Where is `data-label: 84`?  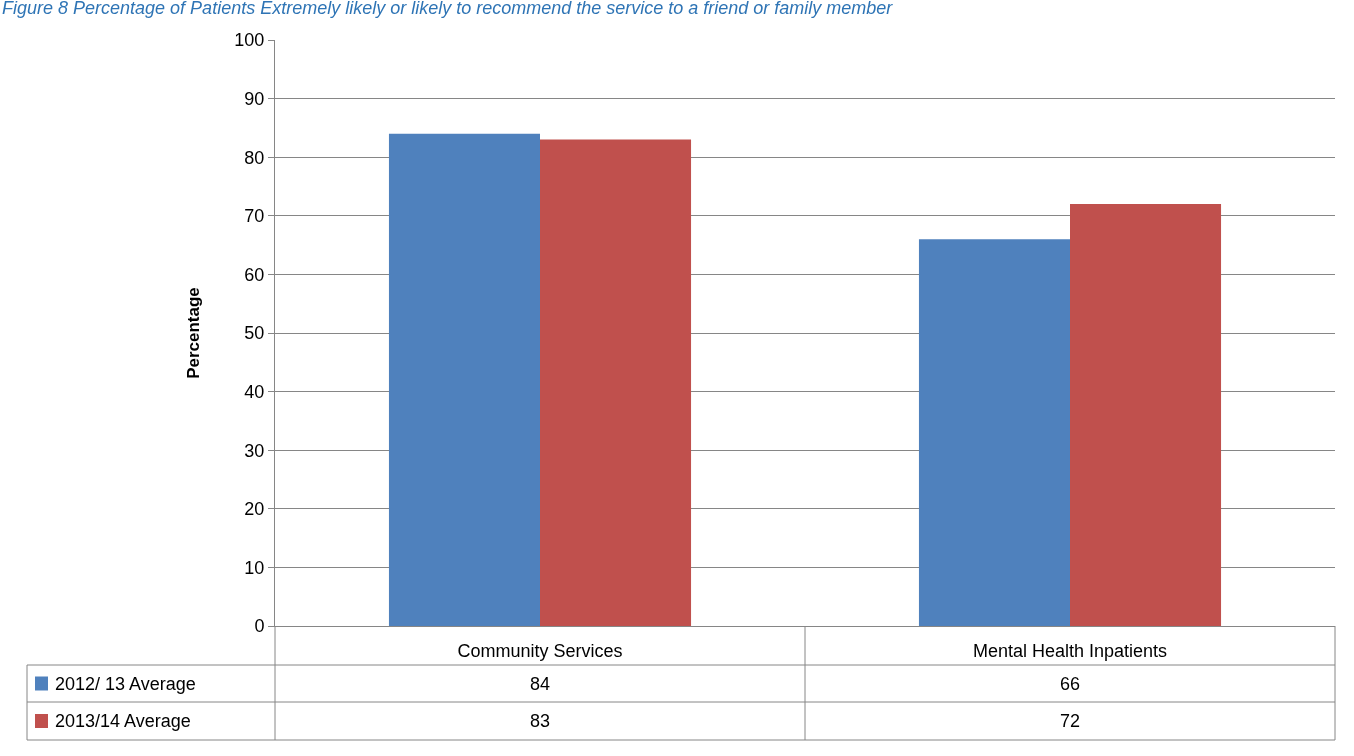
data-label: 84 is located at coordinates (540, 684).